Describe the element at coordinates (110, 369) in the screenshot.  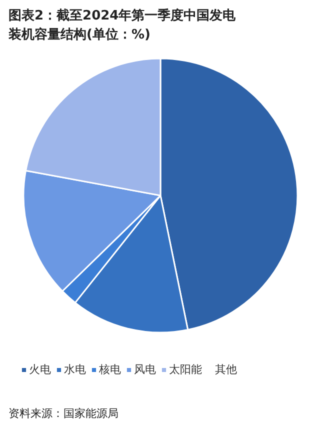
I see `legend-label: 核电` at that location.